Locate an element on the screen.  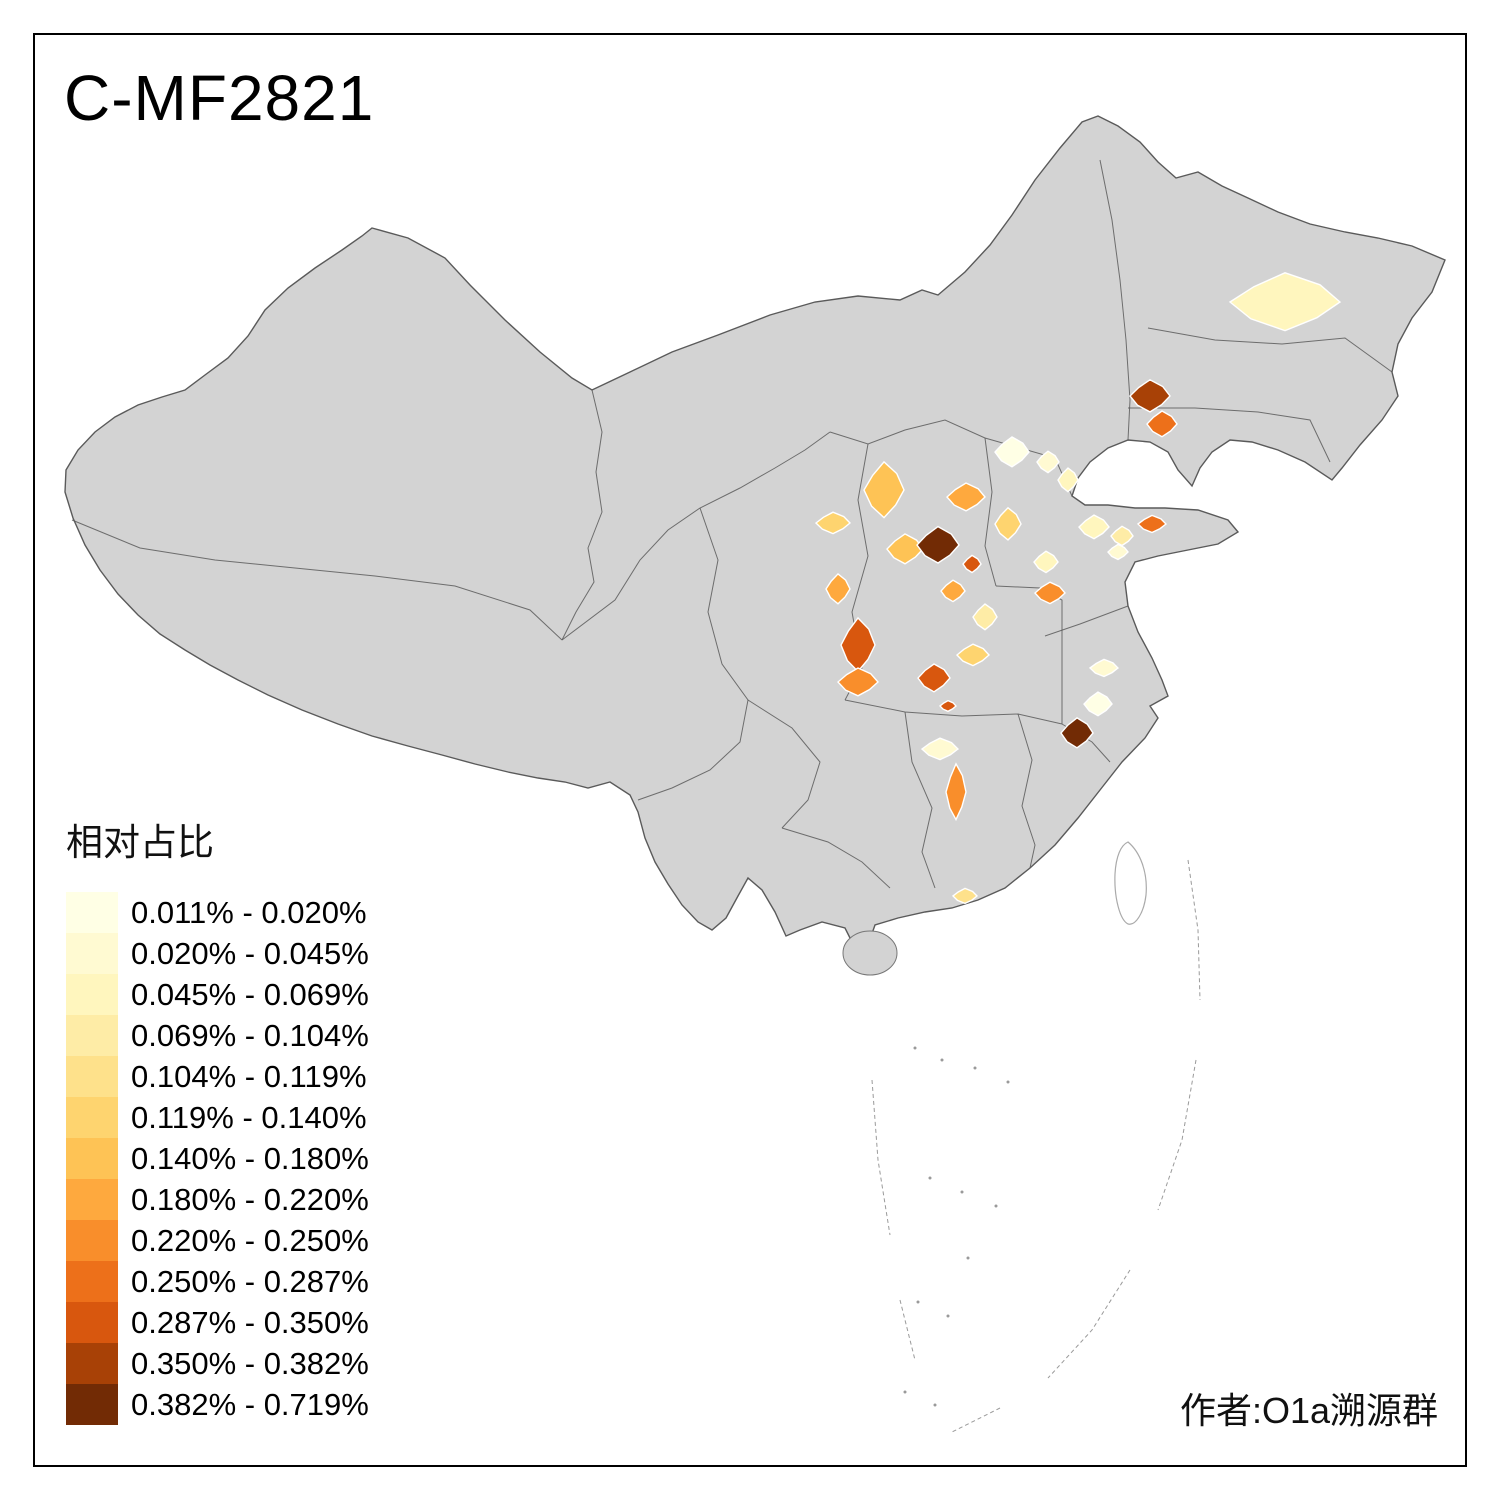
legend-entry: 0.104% - 0.119% is located at coordinates (217, 1076).